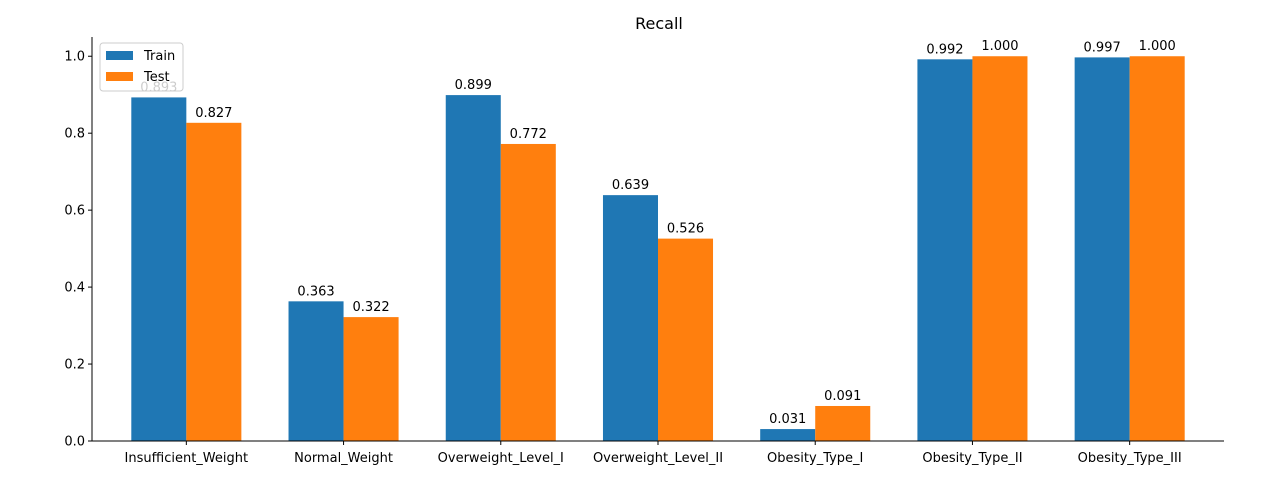  What do you see at coordinates (74, 57) in the screenshot?
I see `y-tick-label: 1.0` at bounding box center [74, 57].